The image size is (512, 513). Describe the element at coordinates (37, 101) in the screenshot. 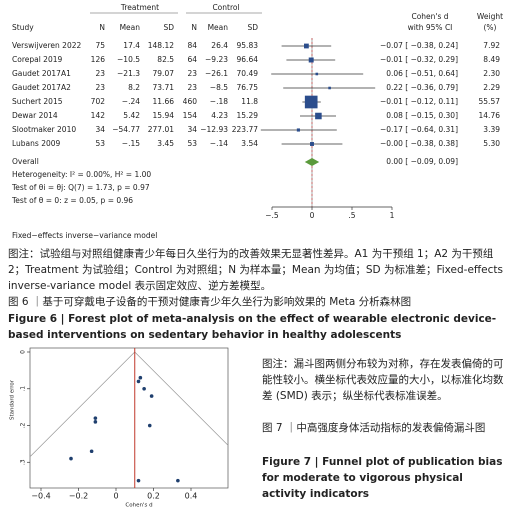

I see `study-name: Suchert 2015` at that location.